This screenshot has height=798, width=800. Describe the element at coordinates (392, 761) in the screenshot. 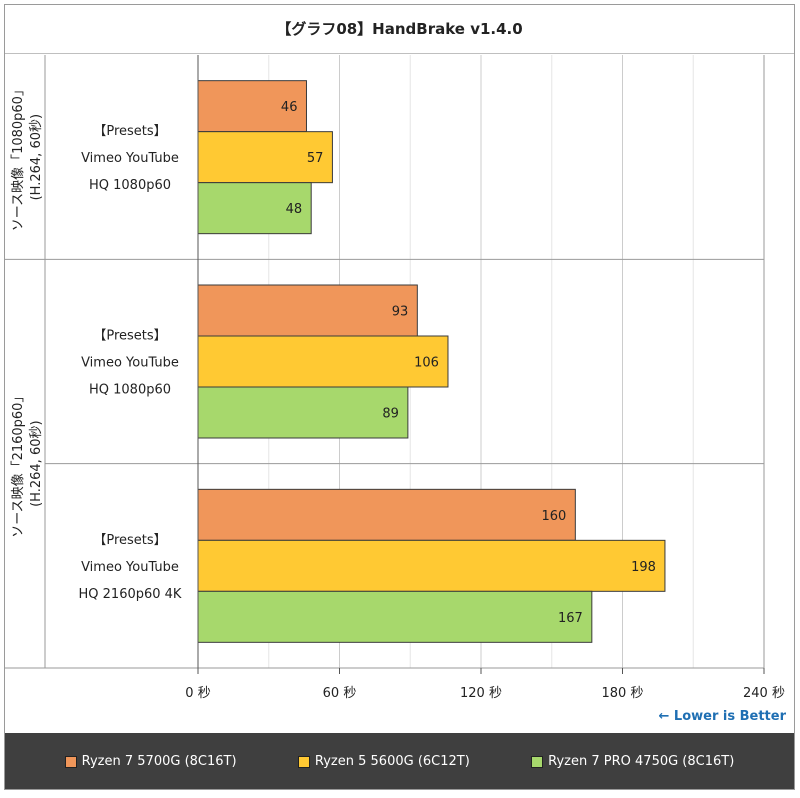

I see `legend-label: Ryzen 5 5600G (6C12T)` at that location.